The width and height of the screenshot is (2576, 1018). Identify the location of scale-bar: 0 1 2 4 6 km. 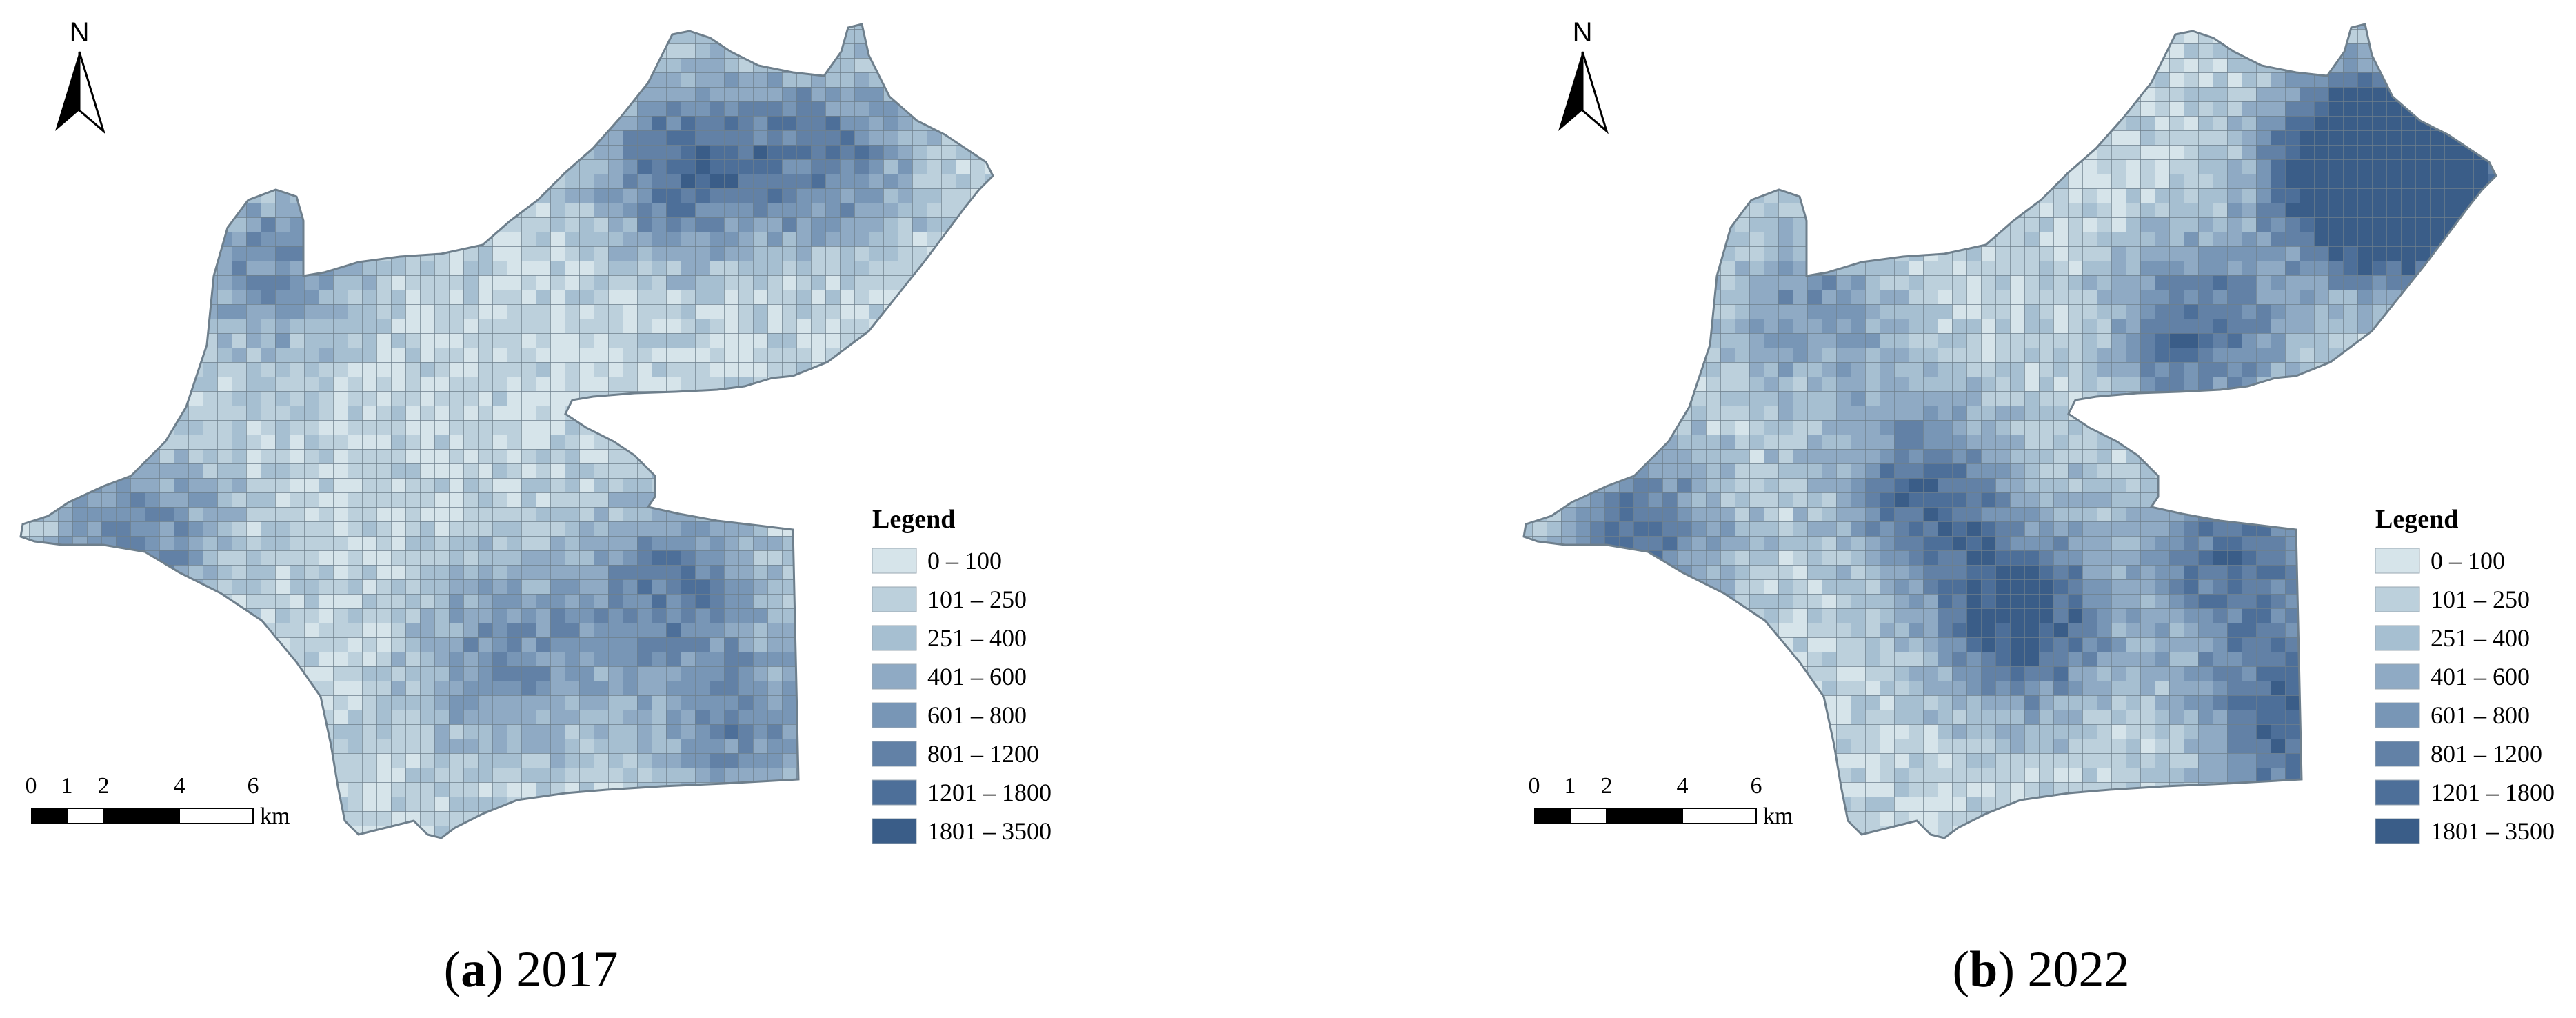
(158, 801).